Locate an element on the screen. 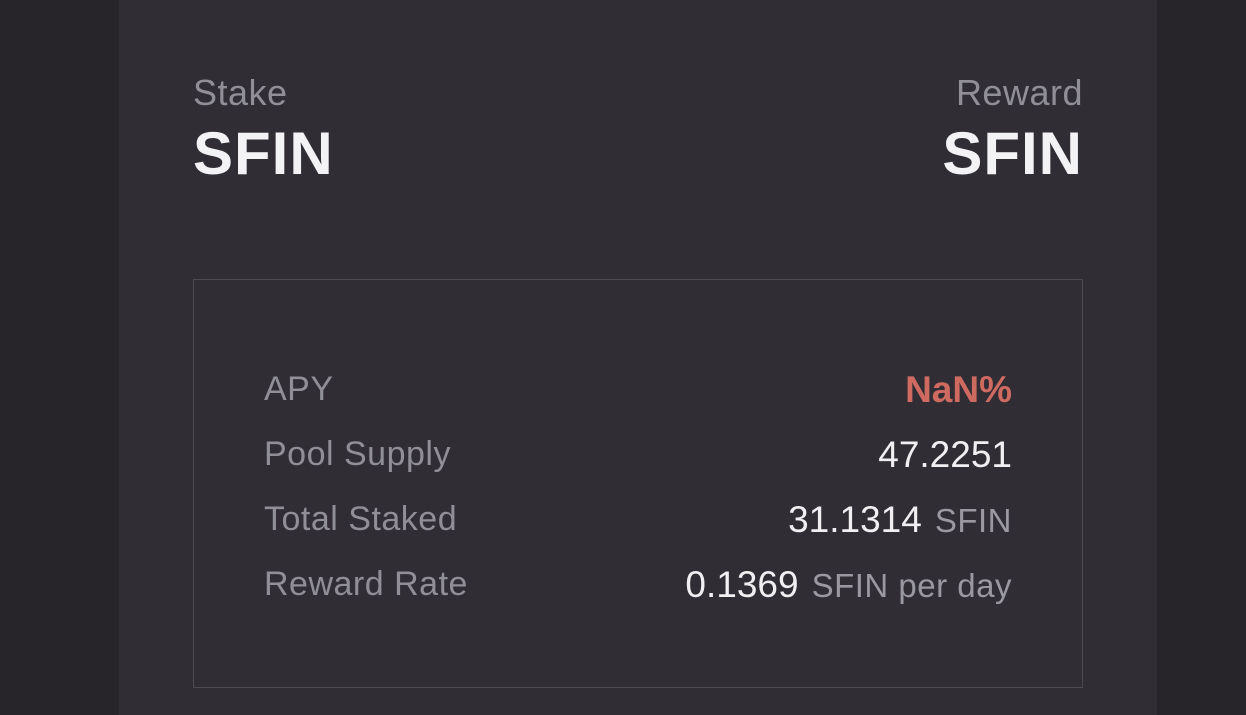 The height and width of the screenshot is (715, 1246). stake-token: SFIN is located at coordinates (263, 153).